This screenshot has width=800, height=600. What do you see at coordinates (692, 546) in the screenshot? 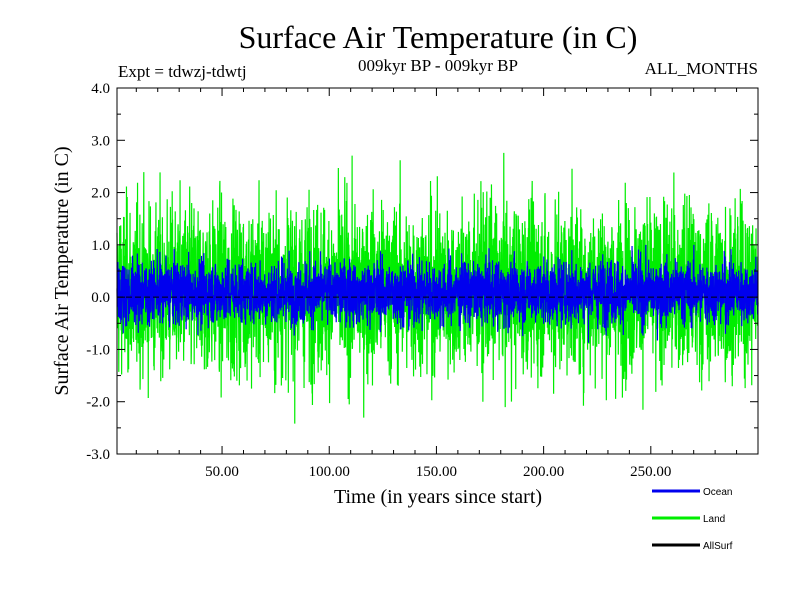
I see `legend-item-allsurf: AllSurf` at bounding box center [692, 546].